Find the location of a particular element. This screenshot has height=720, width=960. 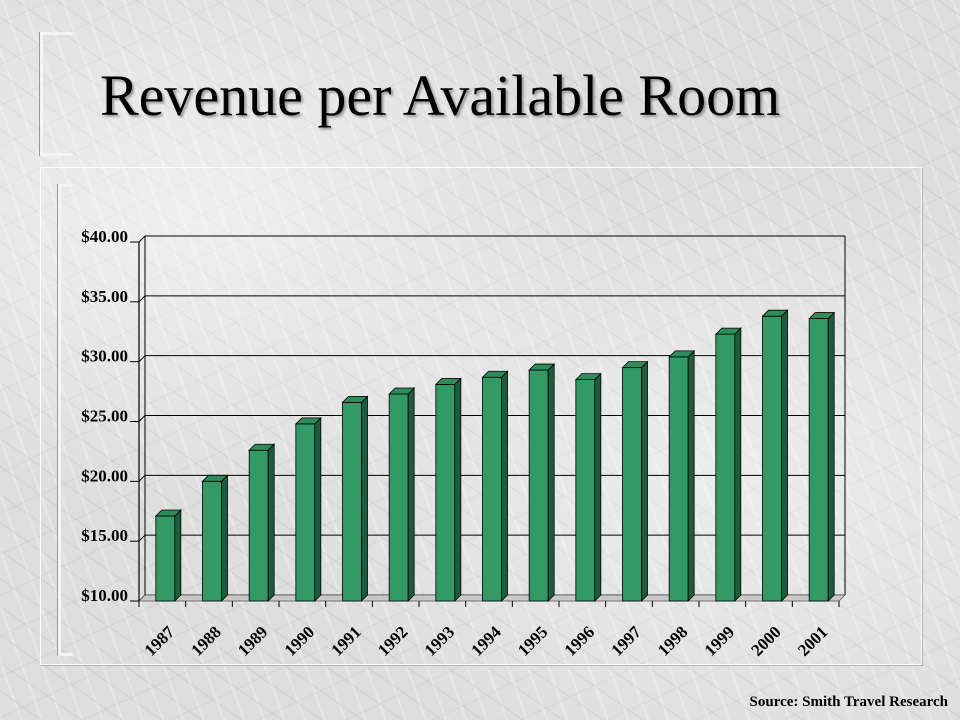

bar-1988 is located at coordinates (215, 538).